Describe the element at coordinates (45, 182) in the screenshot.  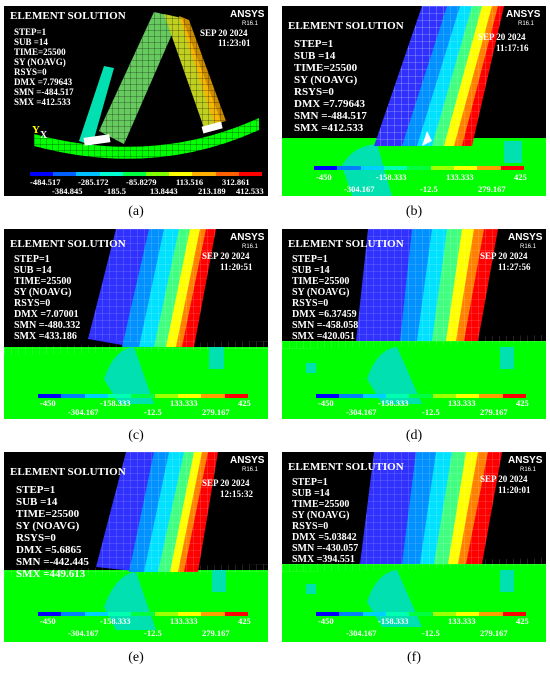
I see `legend-top-0: -484.517` at that location.